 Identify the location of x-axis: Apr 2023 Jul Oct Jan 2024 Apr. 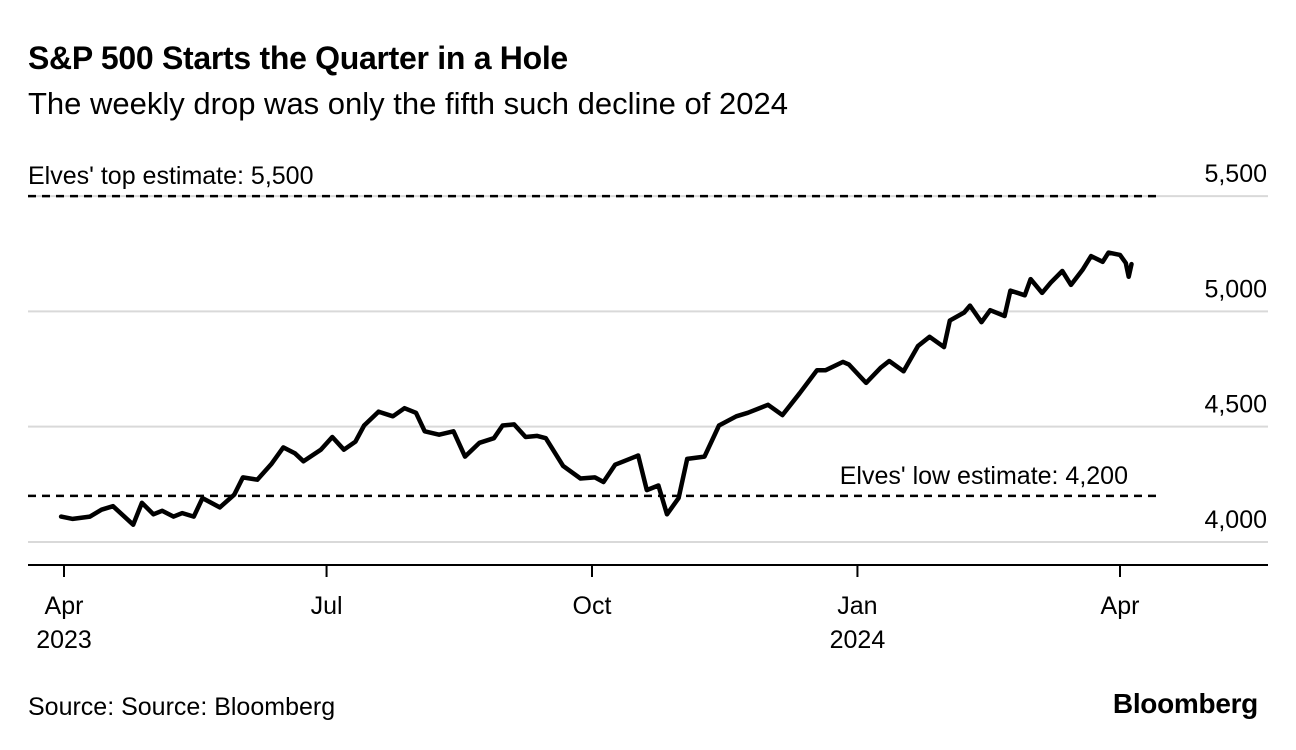
(648, 609).